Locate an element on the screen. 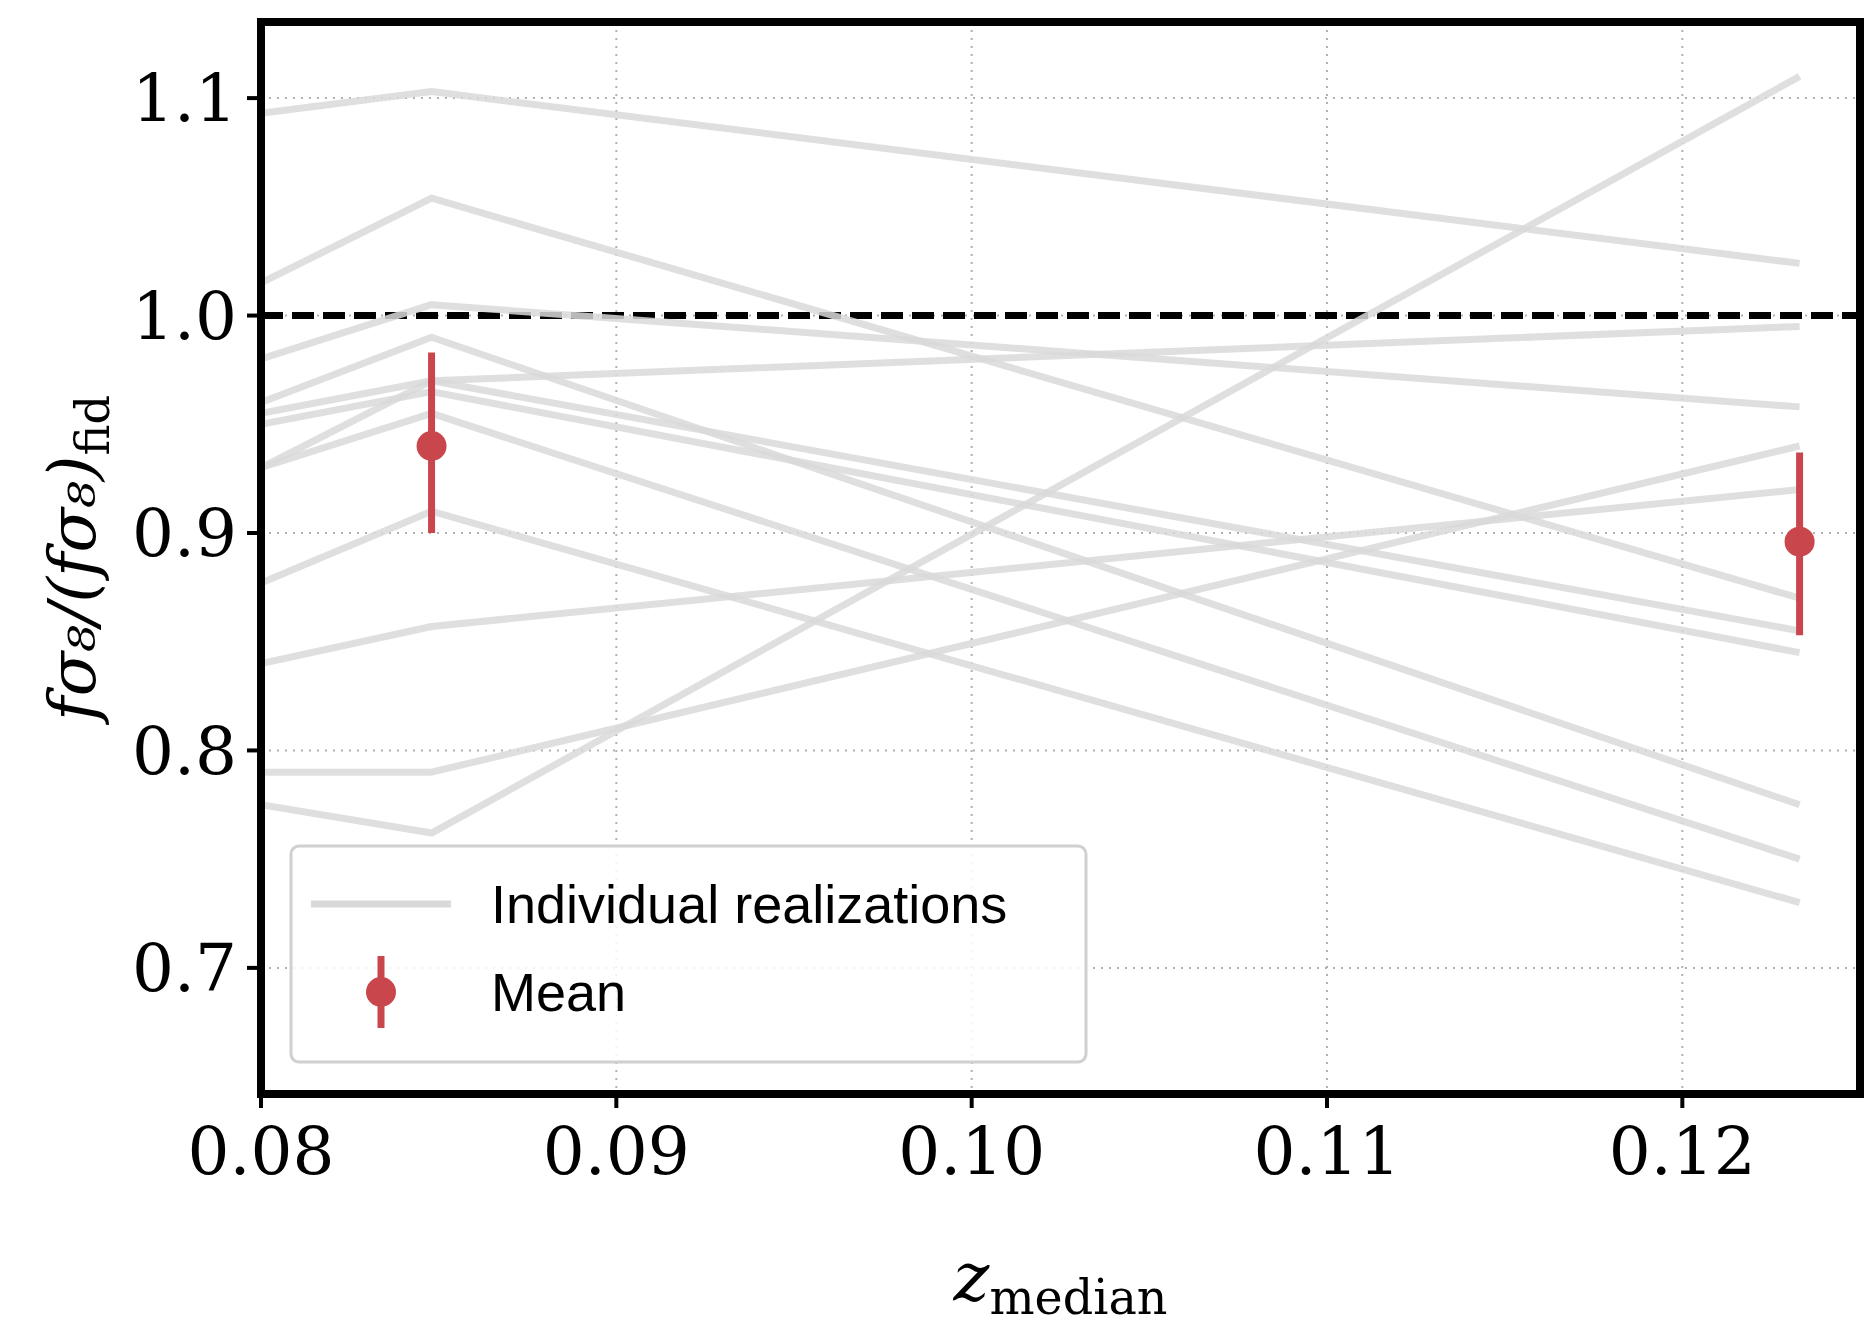 This screenshot has width=1876, height=1331. y-tick-label: 0.8 is located at coordinates (184, 751).